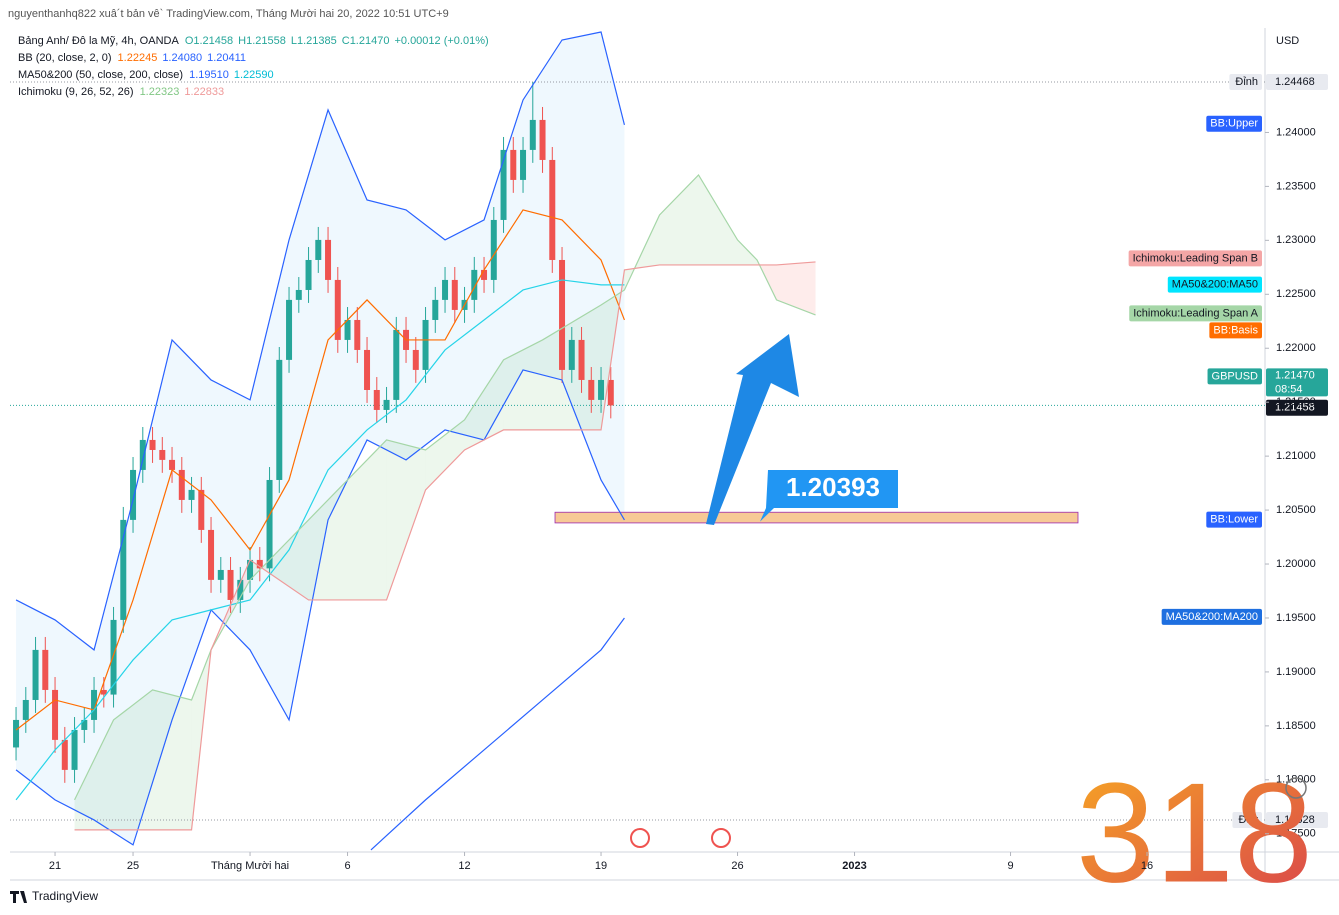  Describe the element at coordinates (464, 866) in the screenshot. I see `x-tick-label: 12` at that location.